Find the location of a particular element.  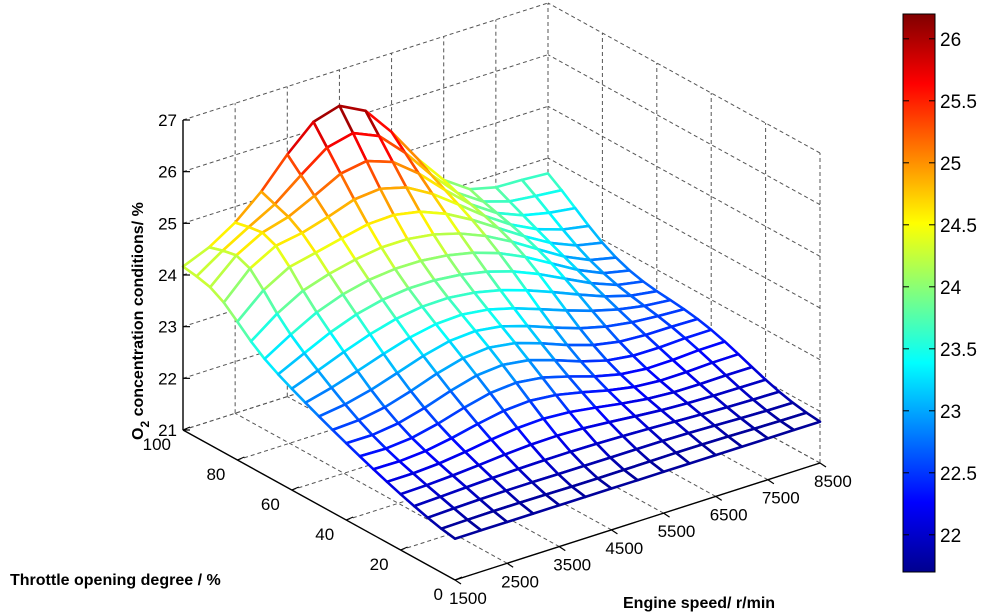

colorbar-tick-label: 22 is located at coordinates (950, 536).